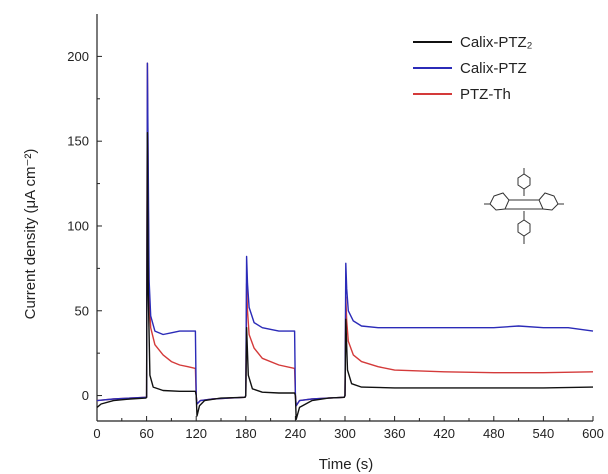 This screenshot has width=608, height=474. What do you see at coordinates (146, 433) in the screenshot?
I see `x-tick-label: 60` at bounding box center [146, 433].